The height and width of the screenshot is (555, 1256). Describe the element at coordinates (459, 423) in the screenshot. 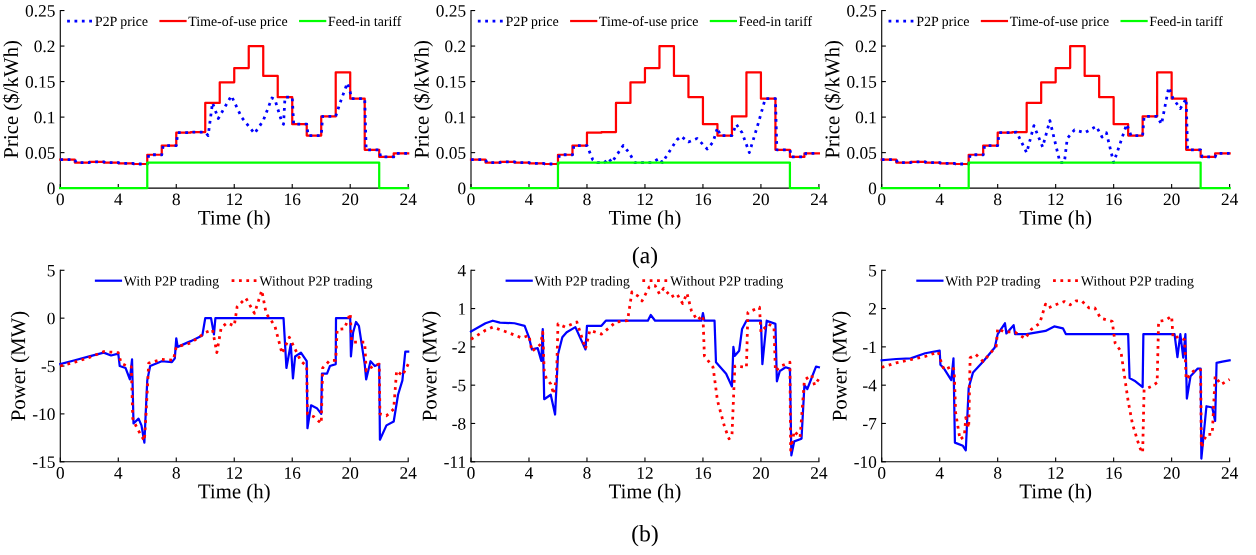

I see `y-tick-label: -8` at that location.